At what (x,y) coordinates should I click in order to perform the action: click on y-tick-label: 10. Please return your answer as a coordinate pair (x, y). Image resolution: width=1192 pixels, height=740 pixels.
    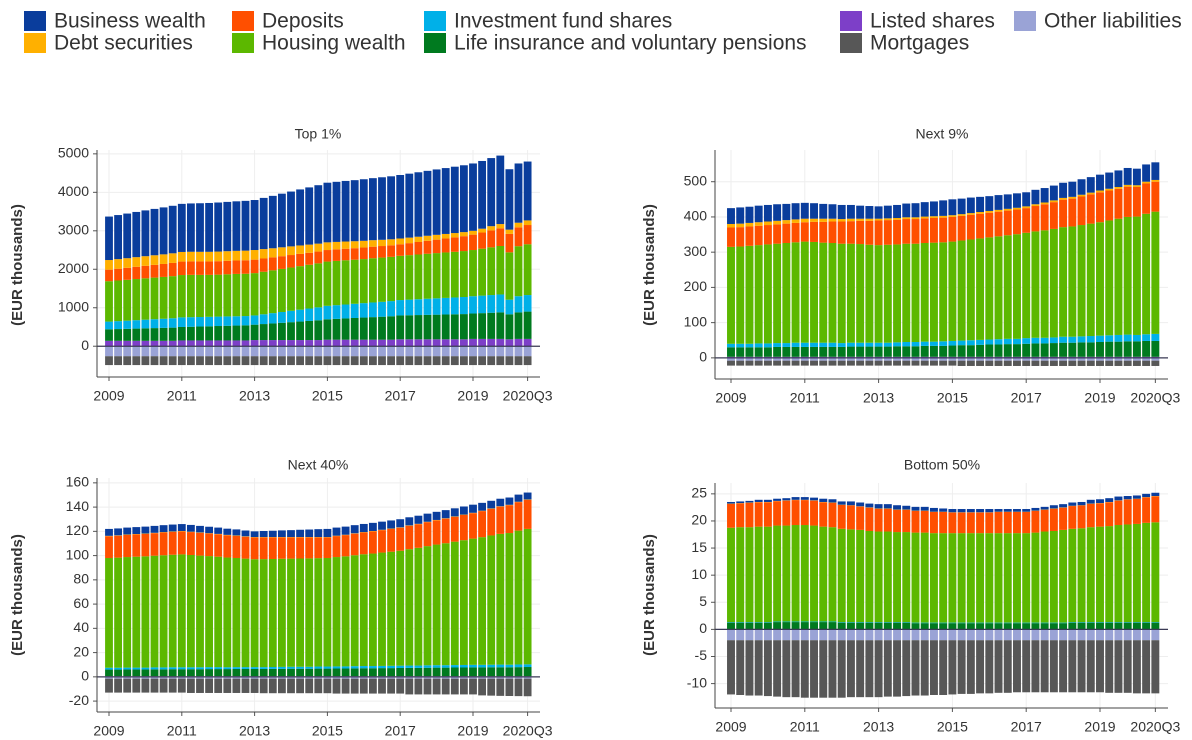
    Looking at the image, I should click on (699, 574).